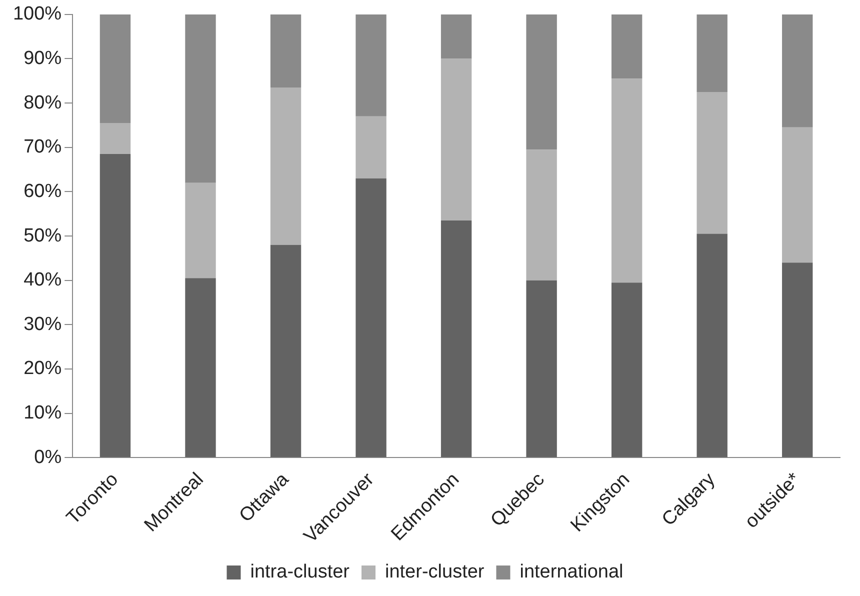 The image size is (860, 596). Describe the element at coordinates (300, 572) in the screenshot. I see `legend-label: intra-cluster` at that location.